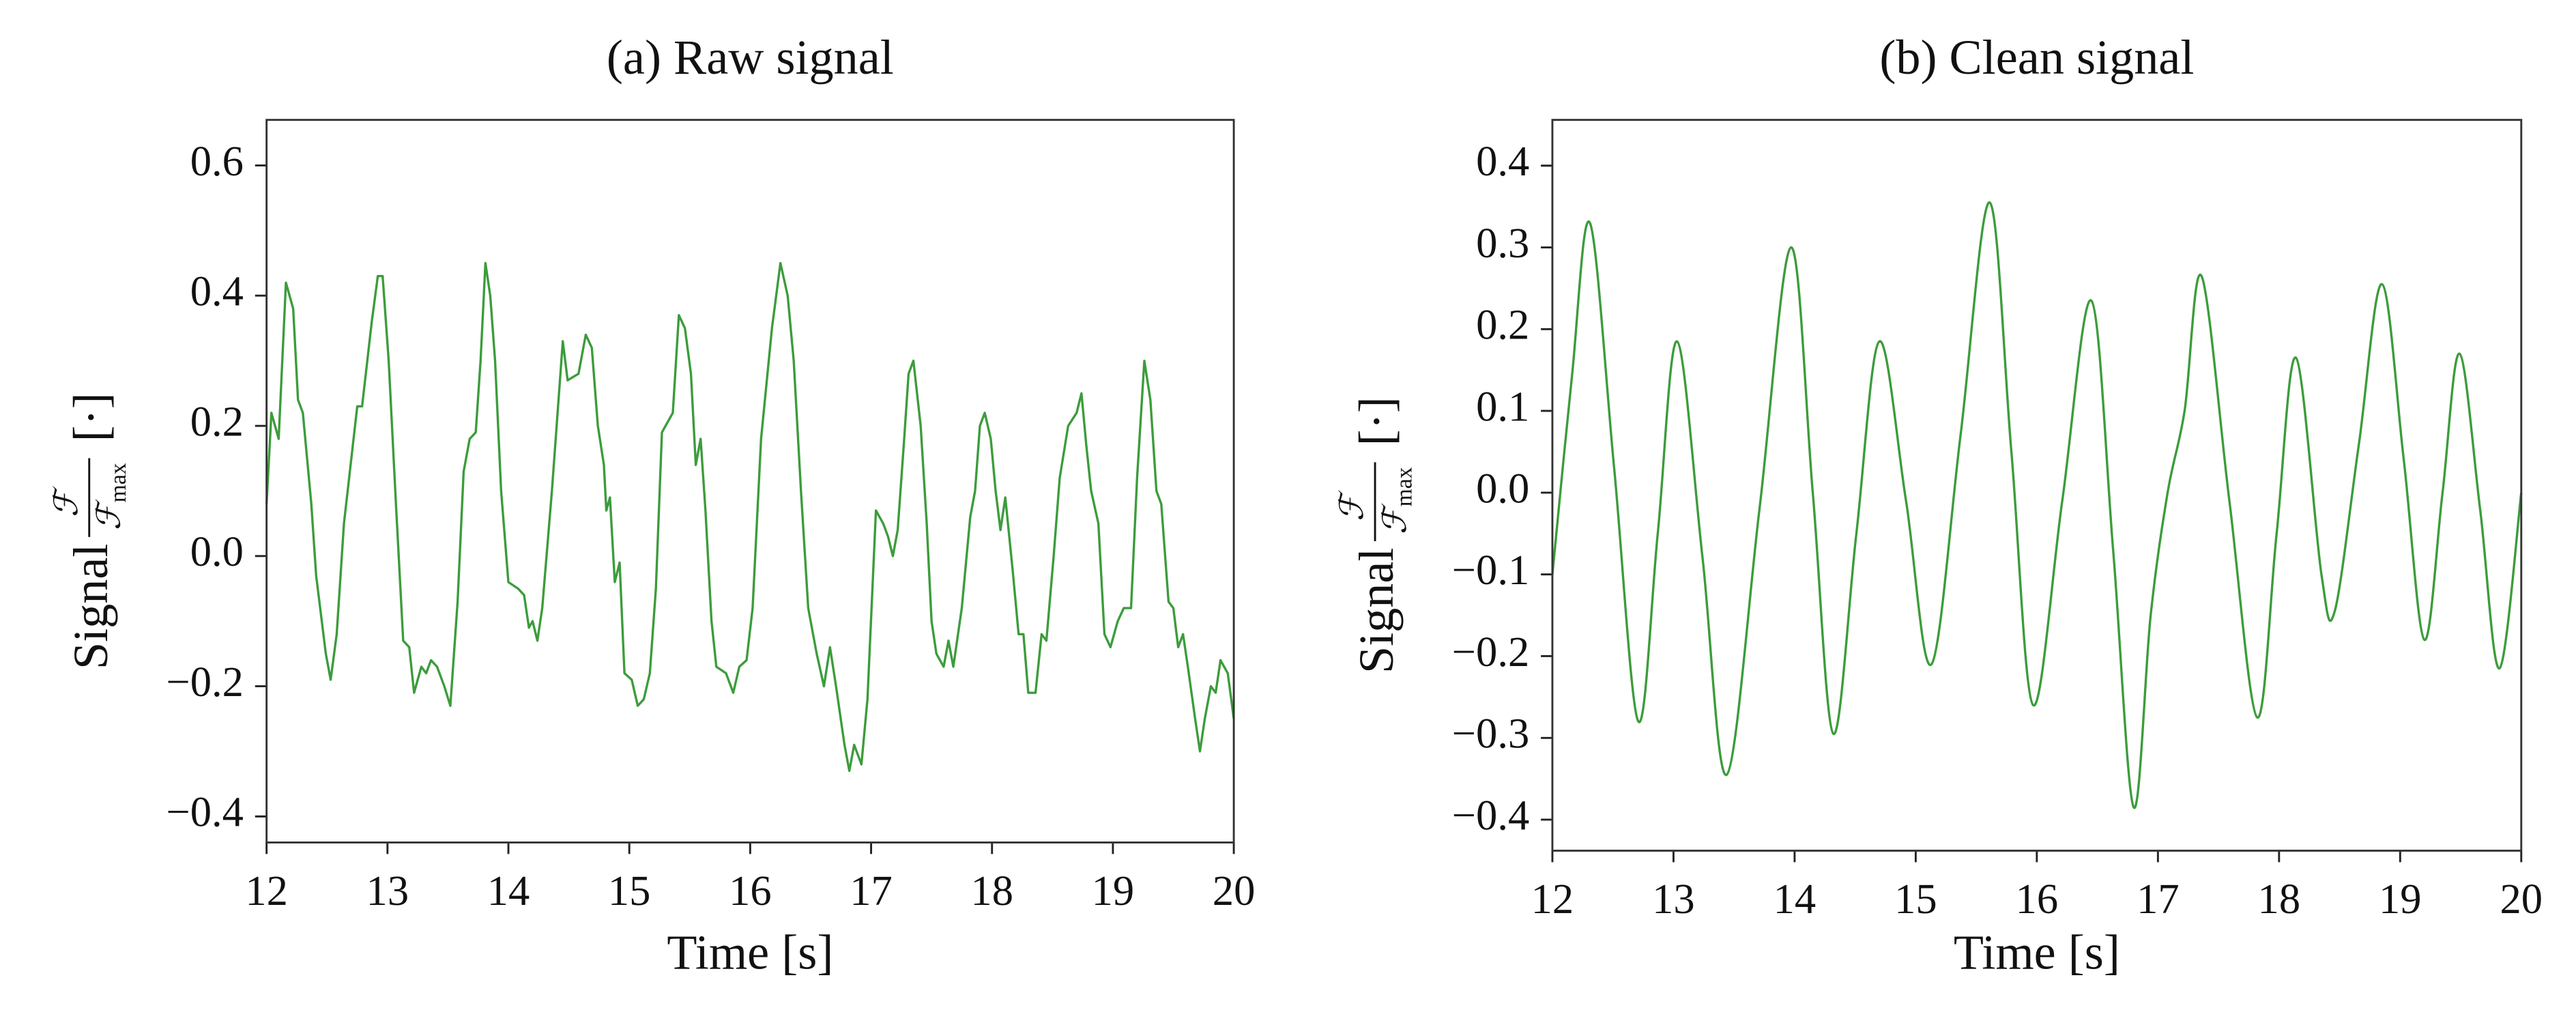  Describe the element at coordinates (1502, 243) in the screenshot. I see `y-tick-label: 0.3` at that location.